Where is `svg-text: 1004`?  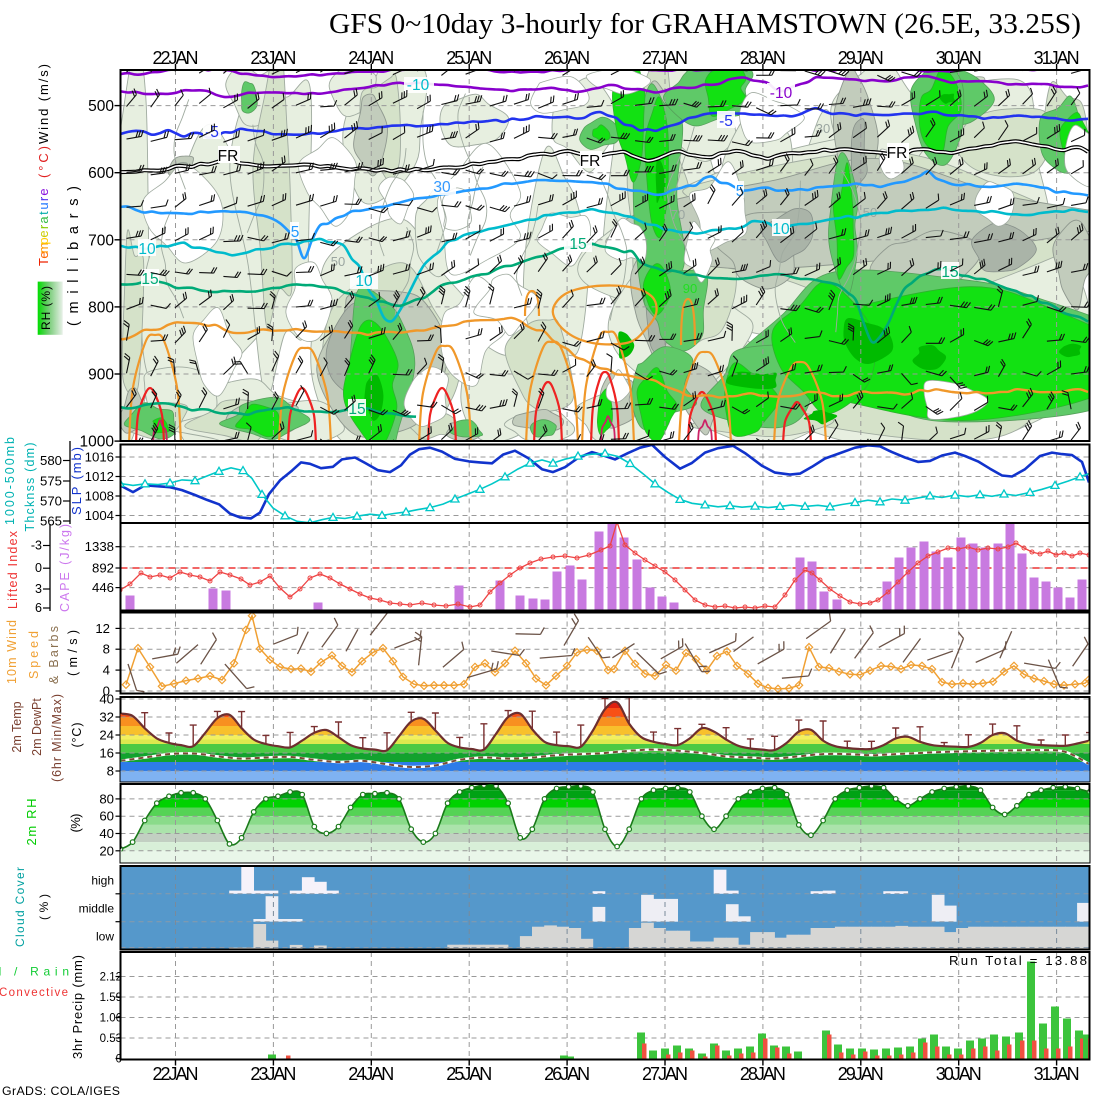 svg-text: 1004 is located at coordinates (99, 515).